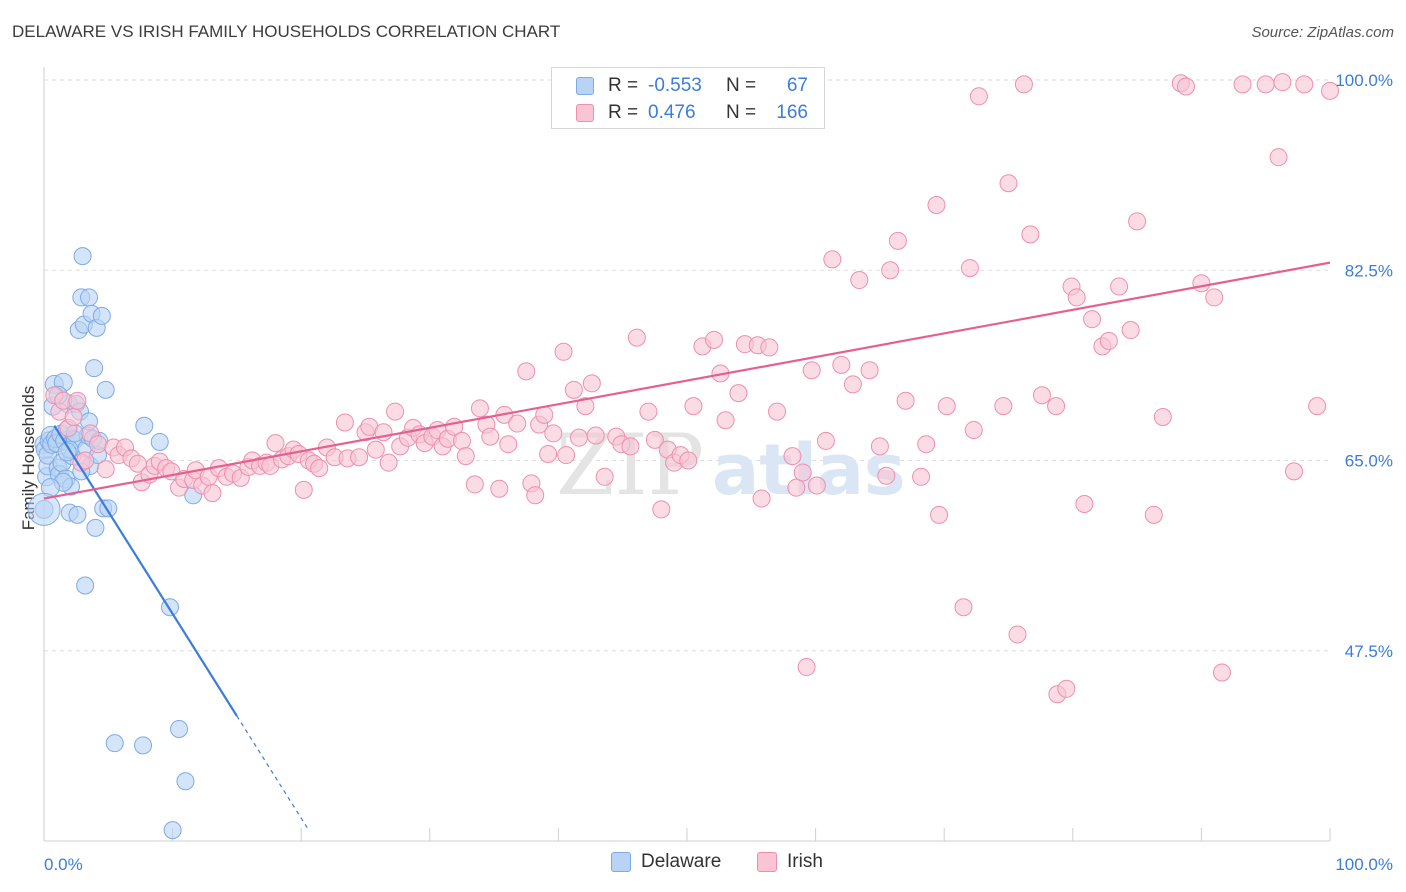  I want to click on legend-r-label: R =, so click(623, 85).